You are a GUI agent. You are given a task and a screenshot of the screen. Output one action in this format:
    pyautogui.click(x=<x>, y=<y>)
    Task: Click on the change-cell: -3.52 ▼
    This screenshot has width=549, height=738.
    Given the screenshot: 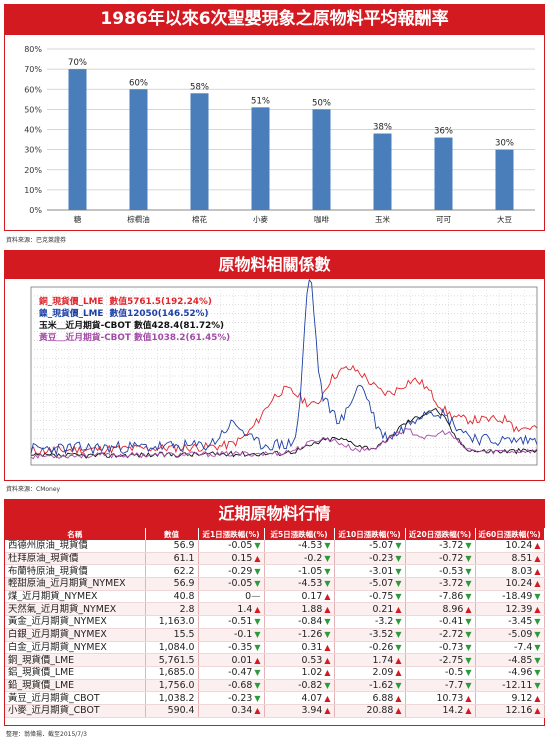 What is the action you would take?
    pyautogui.click(x=370, y=635)
    